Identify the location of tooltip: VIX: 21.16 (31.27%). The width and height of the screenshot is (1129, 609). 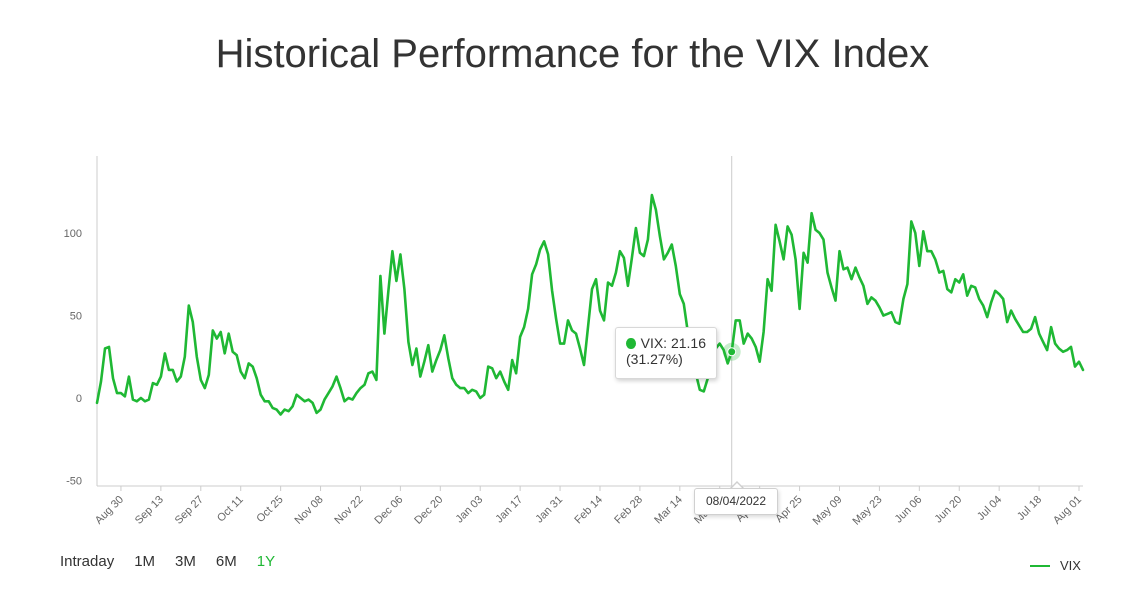
(666, 353).